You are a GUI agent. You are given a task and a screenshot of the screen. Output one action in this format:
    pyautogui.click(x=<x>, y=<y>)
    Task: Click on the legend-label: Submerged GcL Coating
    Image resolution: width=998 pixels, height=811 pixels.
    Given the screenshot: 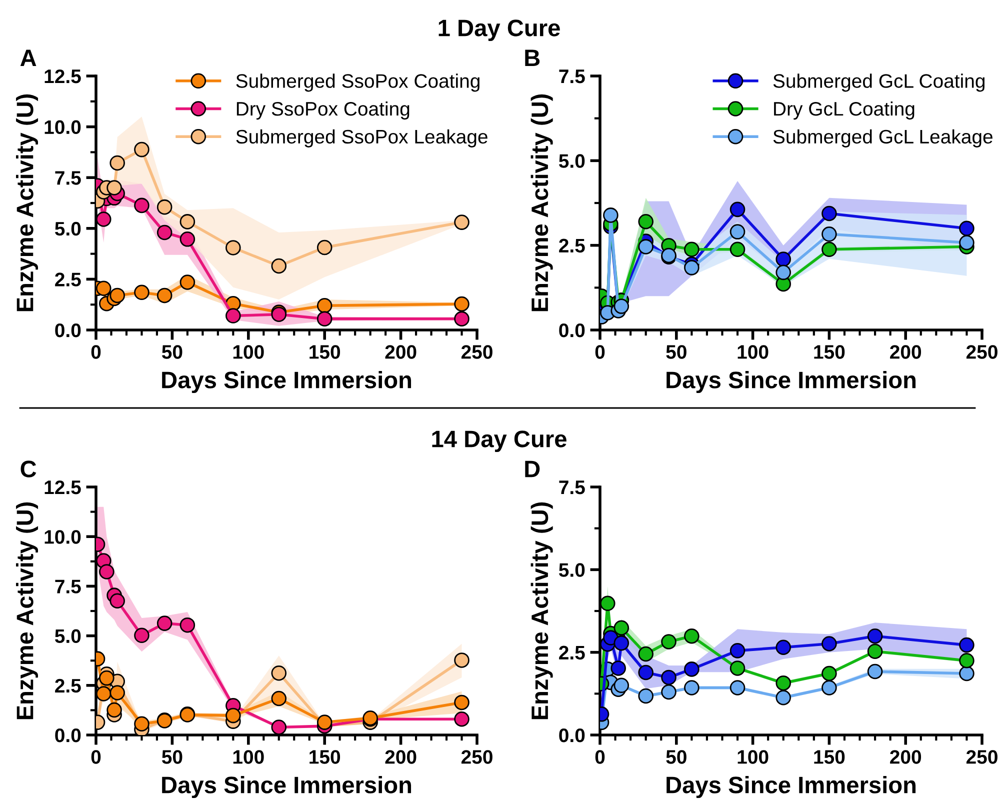 What is the action you would take?
    pyautogui.click(x=878, y=83)
    